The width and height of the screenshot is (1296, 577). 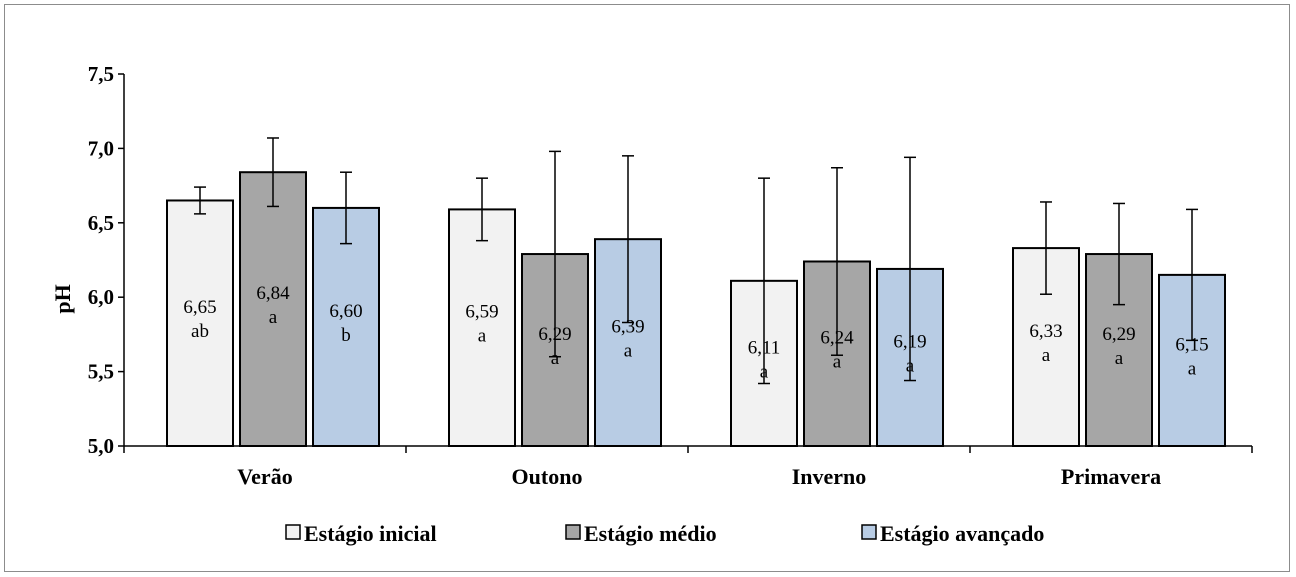 What do you see at coordinates (346, 335) in the screenshot?
I see `letter-label-3-1: b` at bounding box center [346, 335].